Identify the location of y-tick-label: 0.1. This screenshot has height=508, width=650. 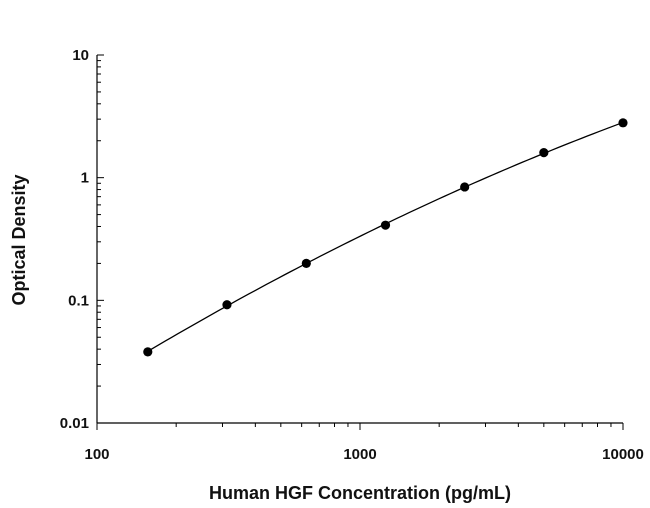
(78, 300).